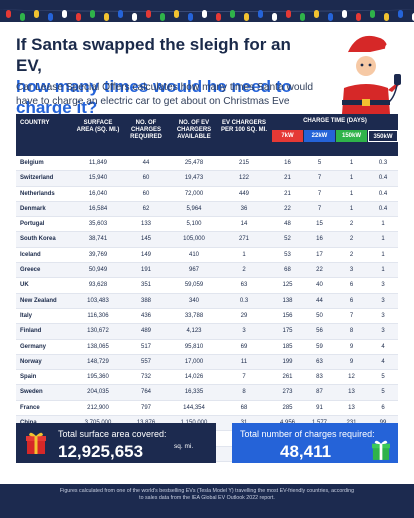  I want to click on cell-surface: 138,065, so click(98, 346).